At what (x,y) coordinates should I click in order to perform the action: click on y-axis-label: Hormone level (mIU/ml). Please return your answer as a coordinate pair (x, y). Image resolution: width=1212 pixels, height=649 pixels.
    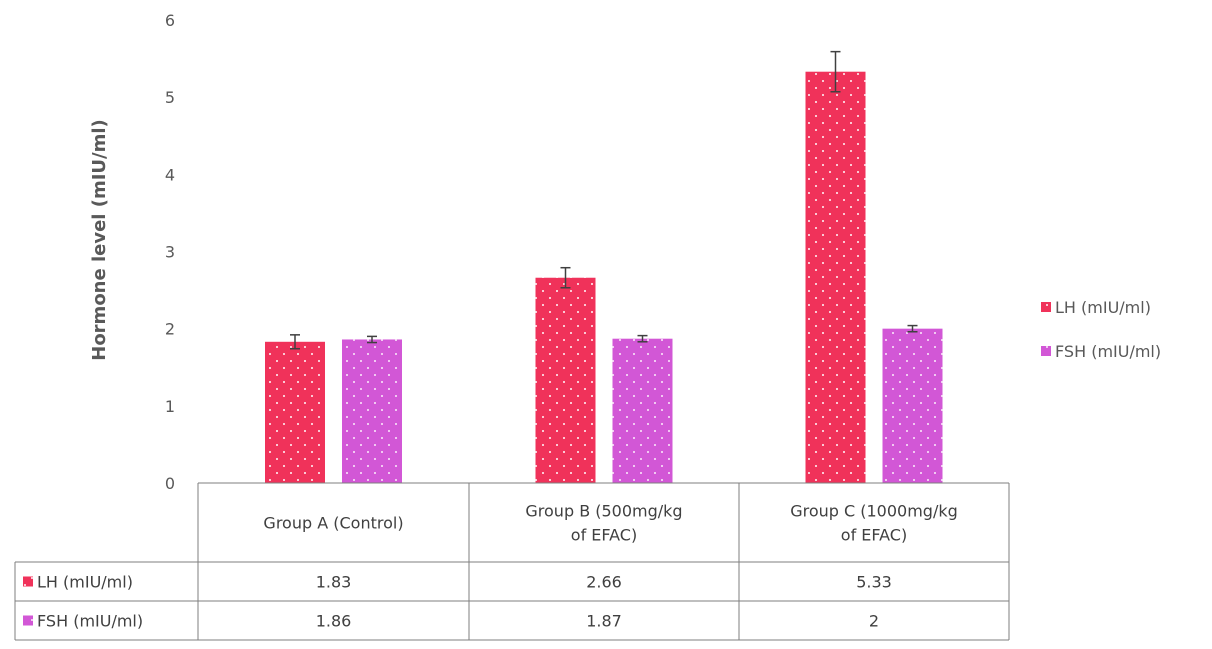
    Looking at the image, I should click on (99, 240).